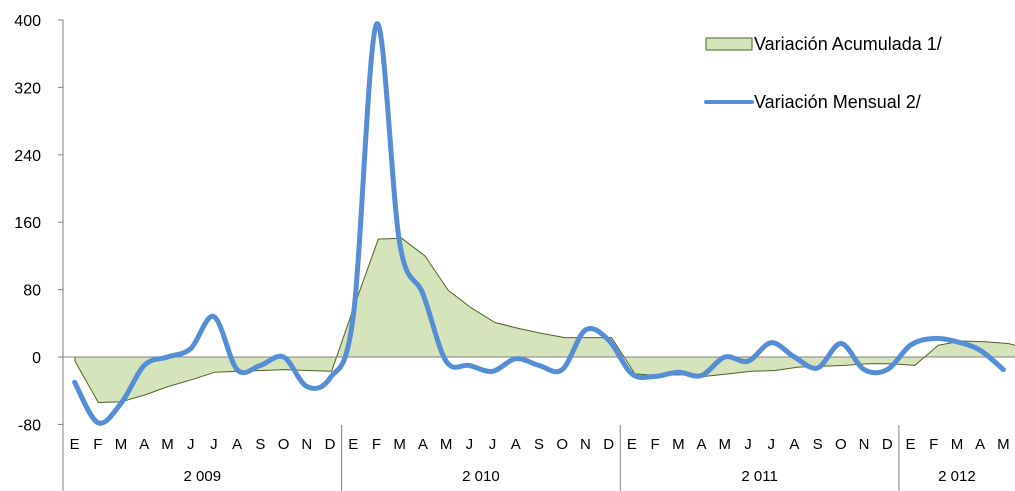 The height and width of the screenshot is (491, 1015). I want to click on x-year-label: 2 012, so click(957, 476).